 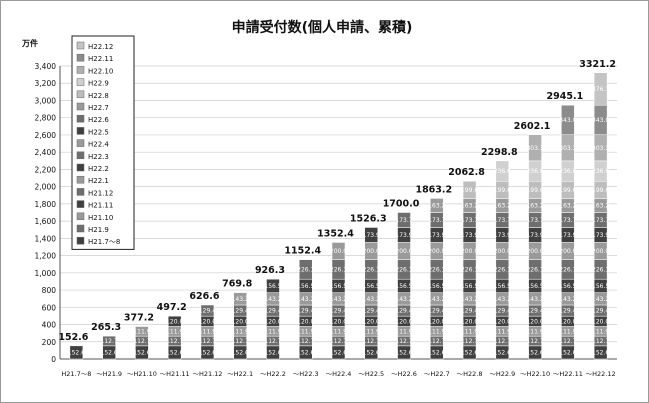 I want to click on bar-total-label: 1863.2, so click(x=433, y=189).